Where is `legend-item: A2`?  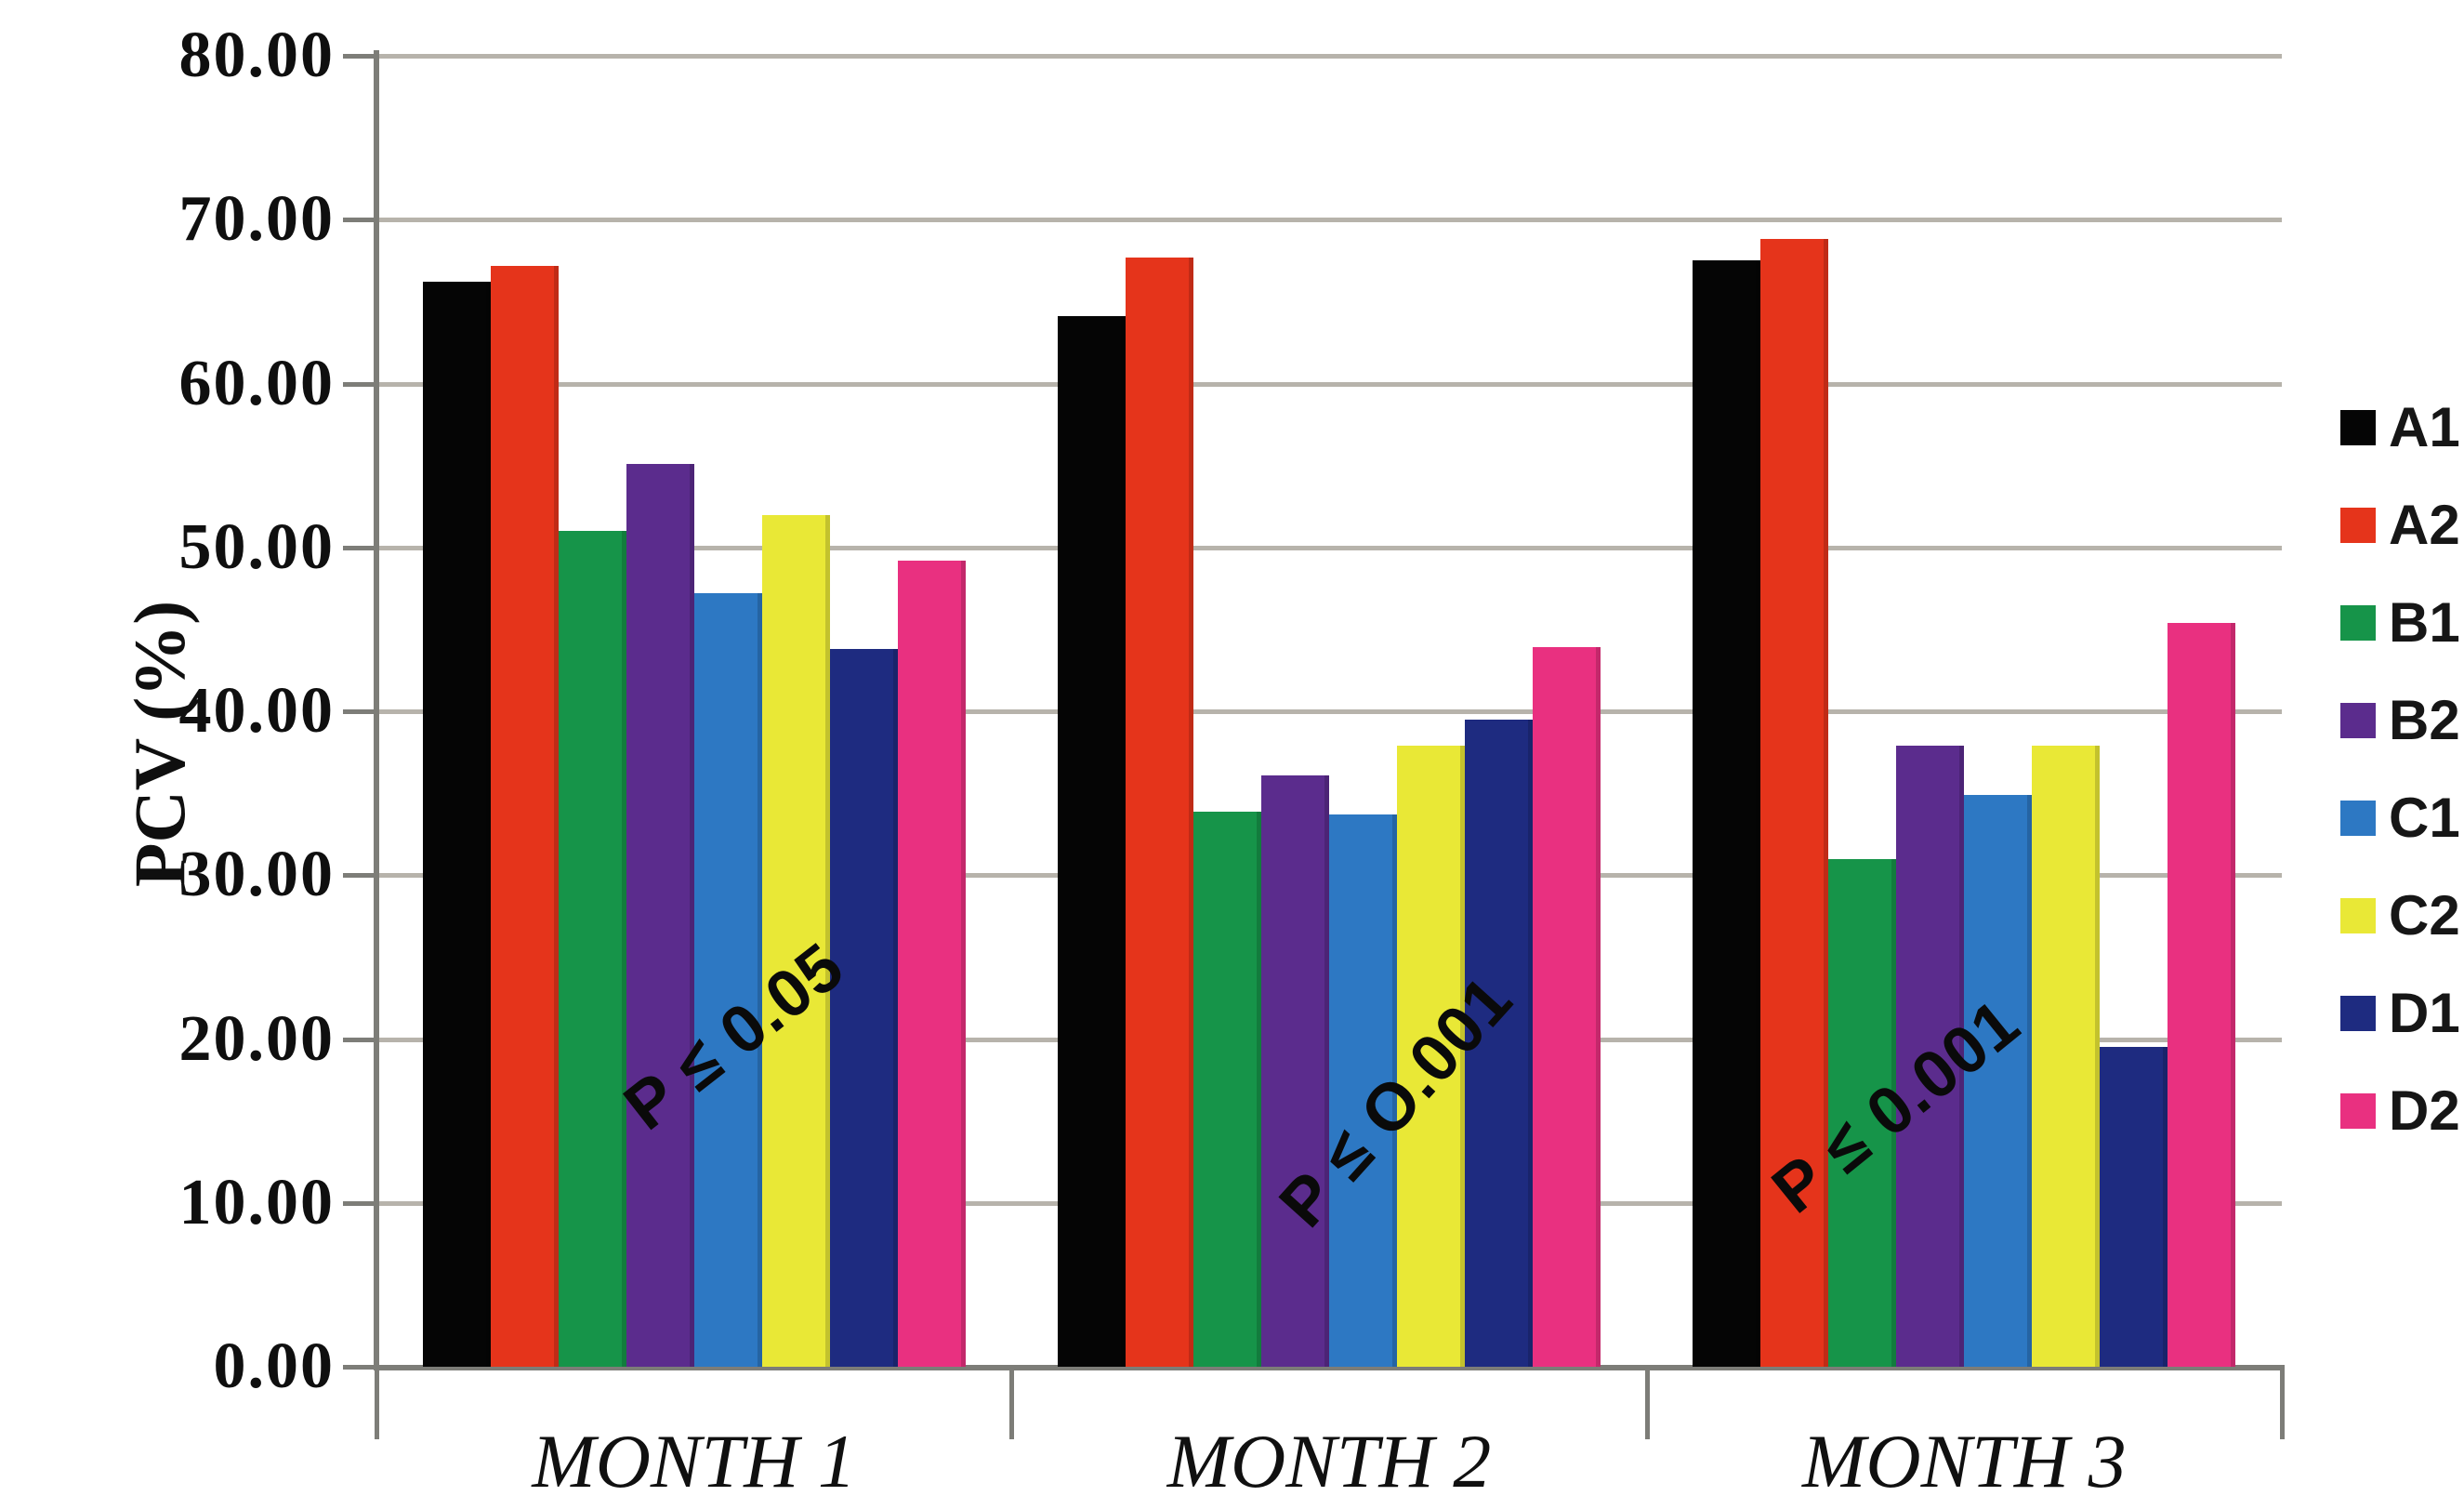
legend-item: A2 is located at coordinates (2400, 525).